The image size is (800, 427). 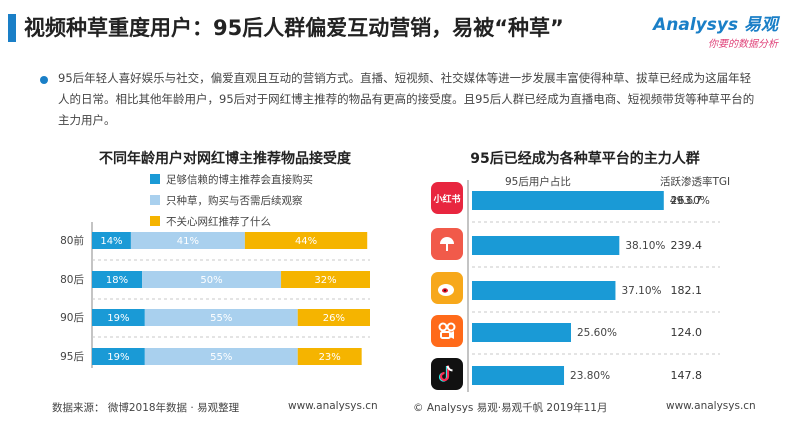 I want to click on tgi-column-header: 活跃渗透率TGI, so click(x=695, y=182).